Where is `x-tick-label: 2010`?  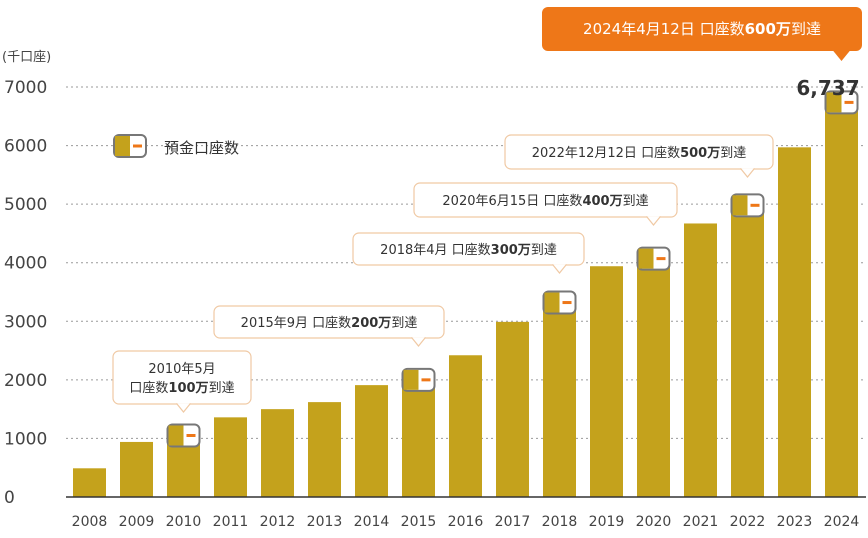 x-tick-label: 2010 is located at coordinates (184, 522).